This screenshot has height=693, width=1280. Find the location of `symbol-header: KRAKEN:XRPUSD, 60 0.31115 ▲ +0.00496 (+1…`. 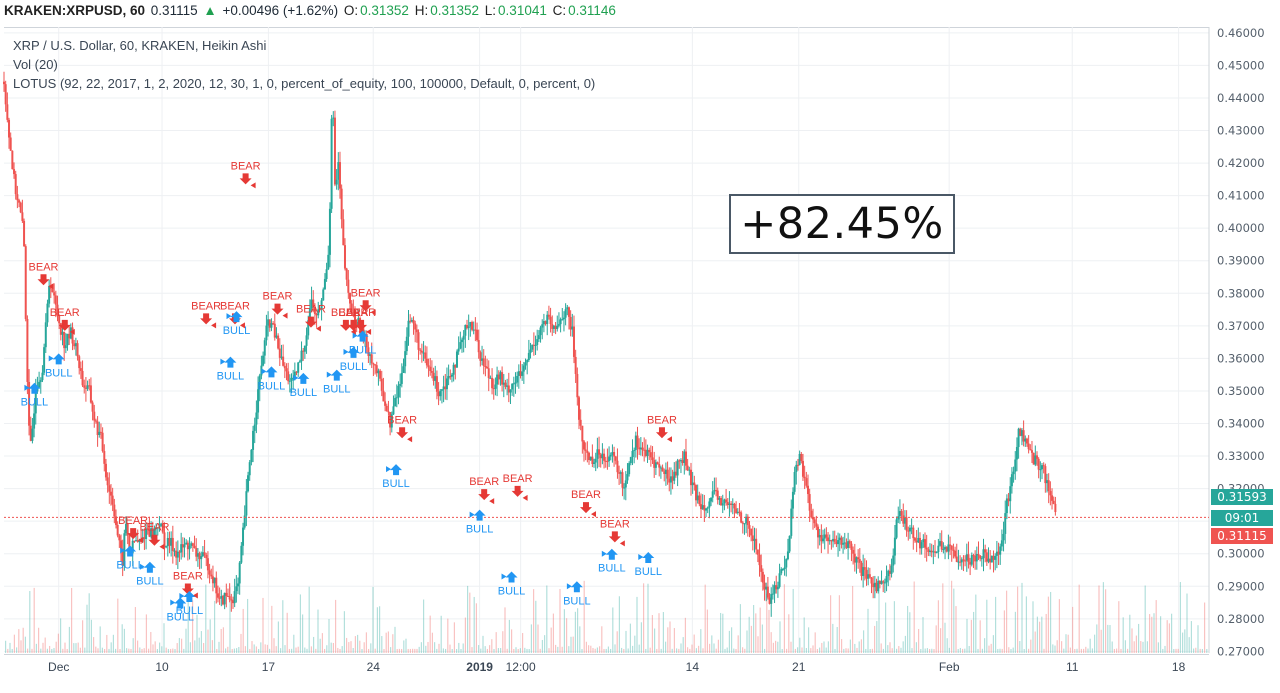

symbol-header: KRAKEN:XRPUSD, 60 0.31115 ▲ +0.00496 (+1… is located at coordinates (640, 11).